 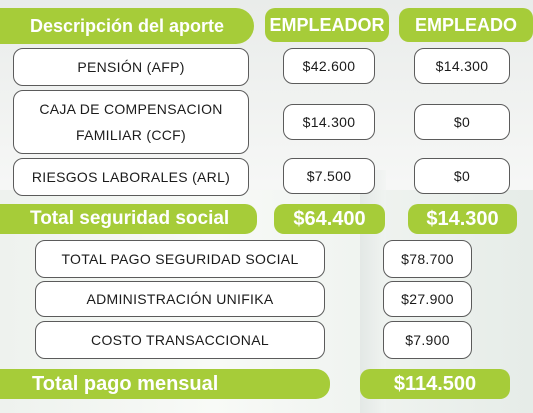 I want to click on subtotal-employee-value: $14.300, so click(x=462, y=218).